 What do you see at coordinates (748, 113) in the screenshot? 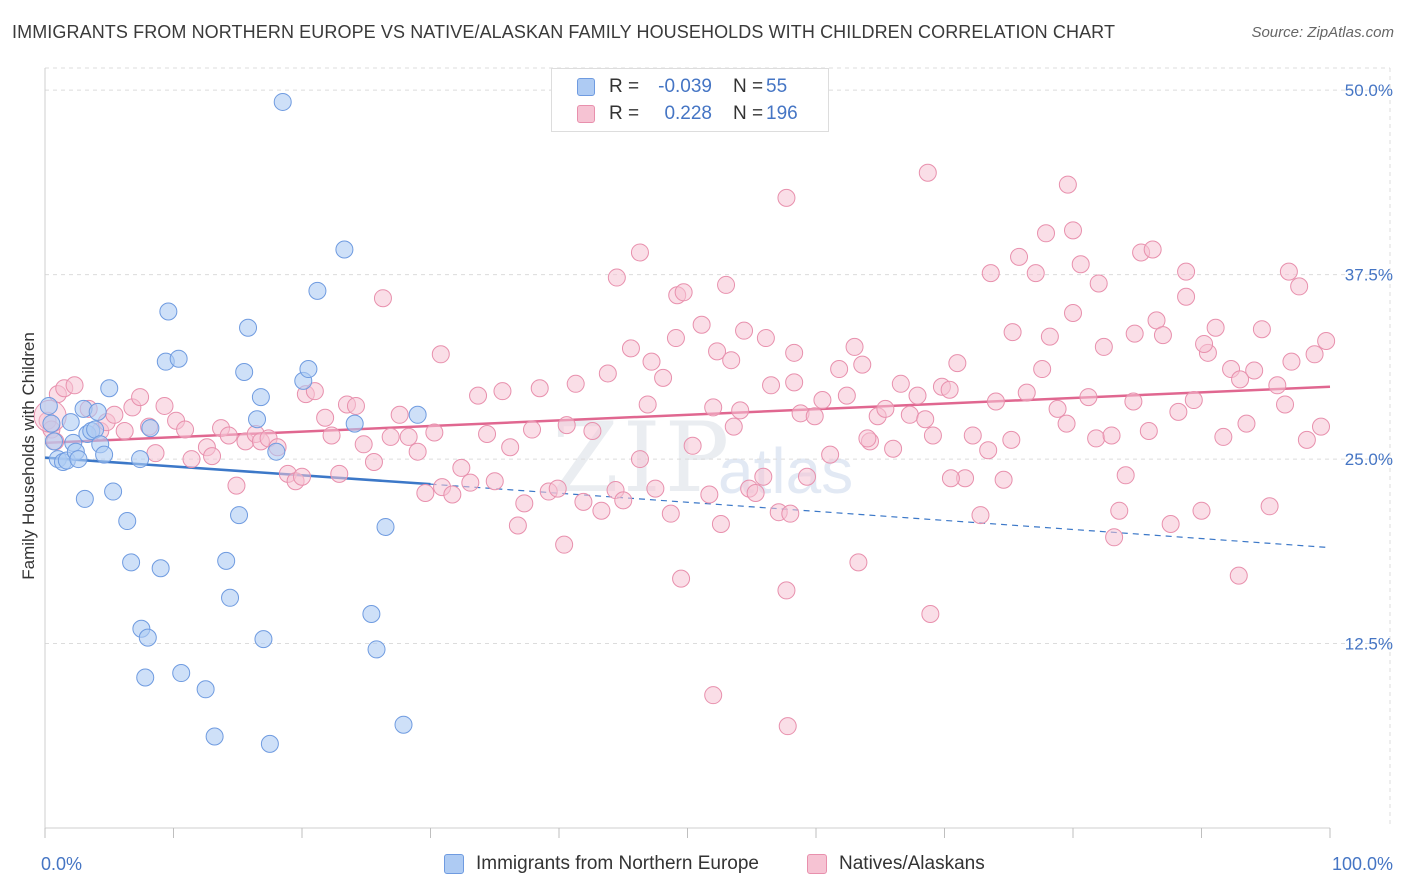
I see `legend-n-label: N =` at bounding box center [748, 113].